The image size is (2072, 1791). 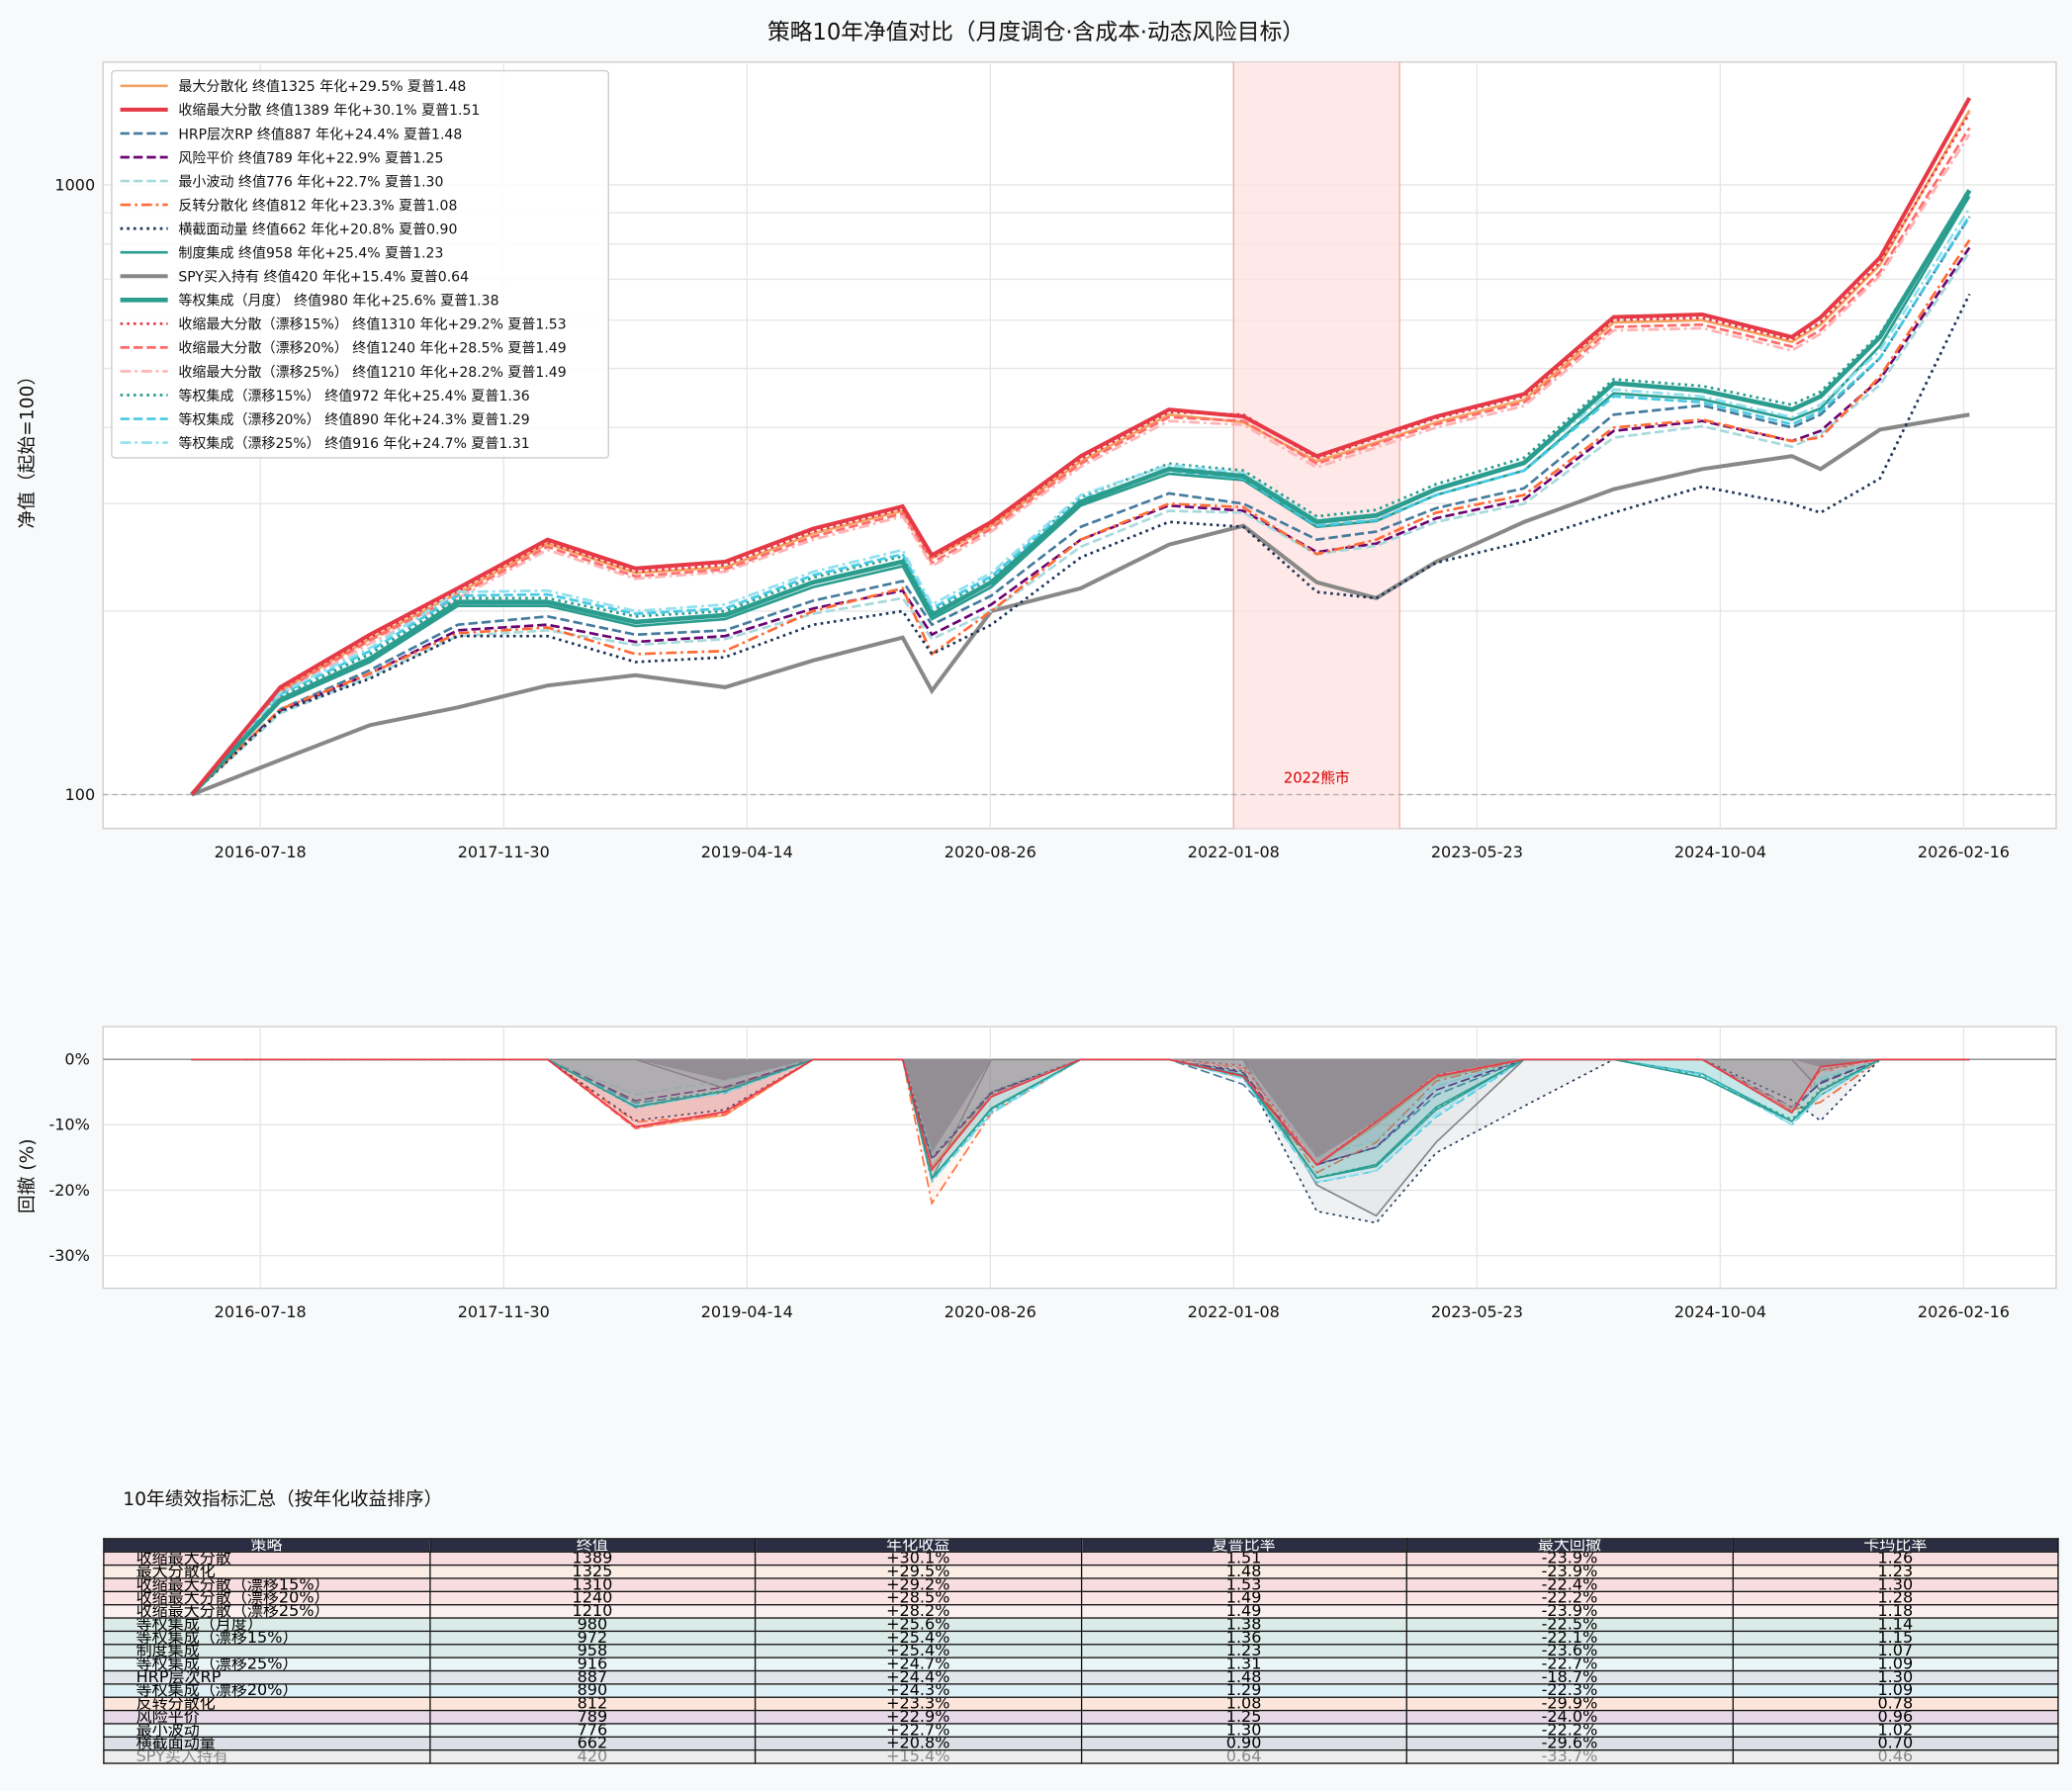 What do you see at coordinates (1895, 1731) in the screenshot?
I see `table-cell: 1.02` at bounding box center [1895, 1731].